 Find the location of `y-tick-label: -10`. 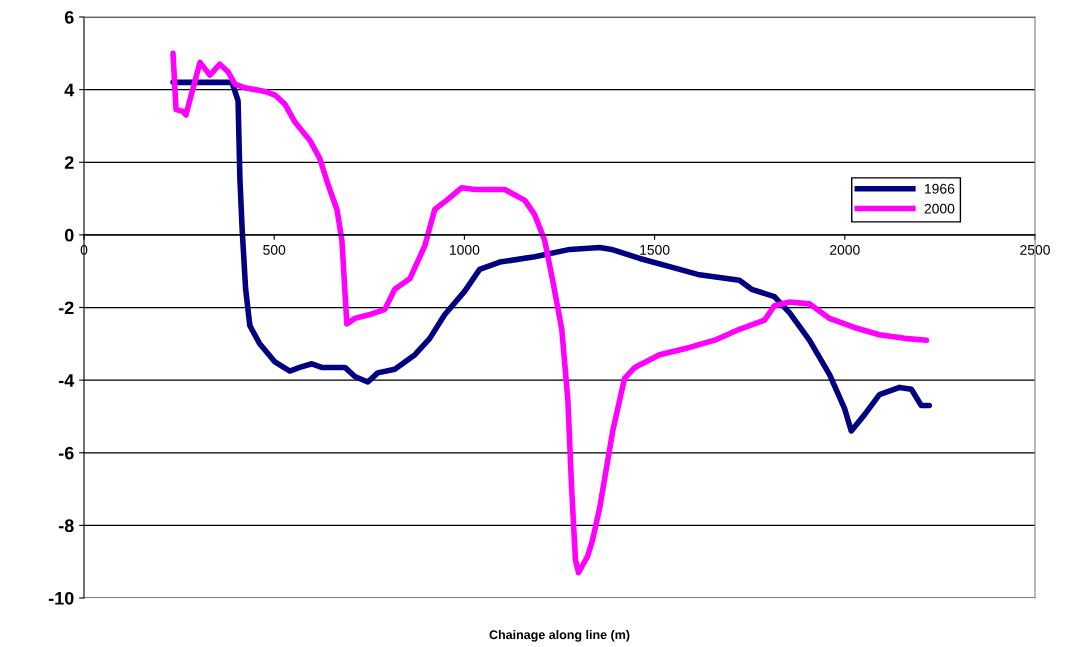

y-tick-label: -10 is located at coordinates (61, 598).